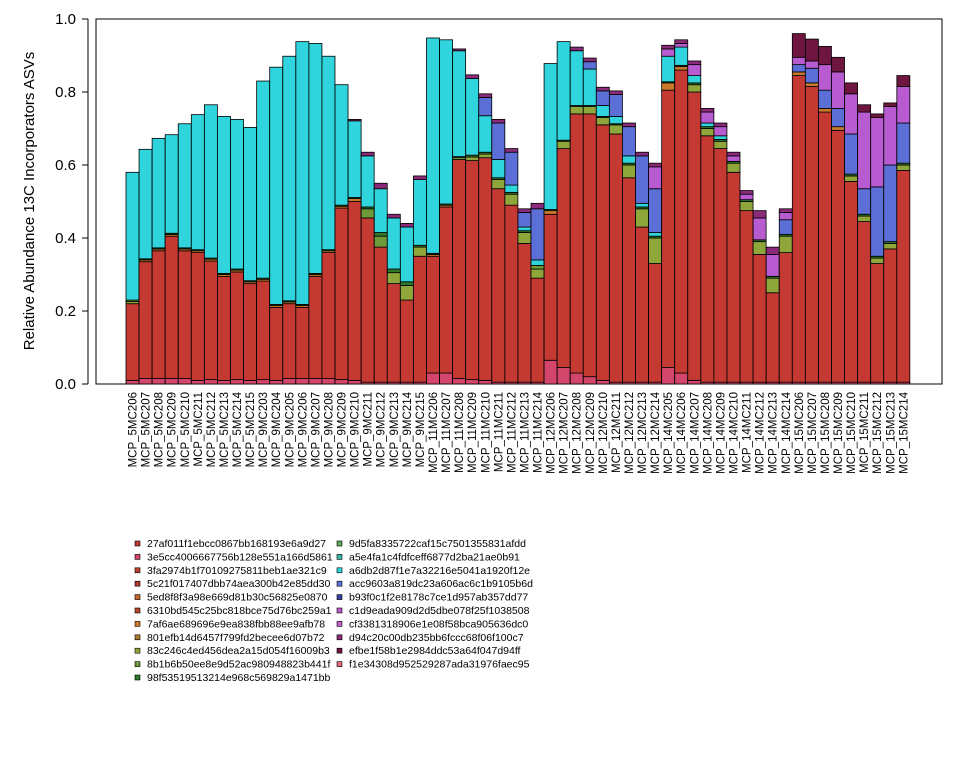 The image size is (960, 768). Describe the element at coordinates (434, 432) in the screenshot. I see `x-tick-label: MCP_11MC206` at that location.